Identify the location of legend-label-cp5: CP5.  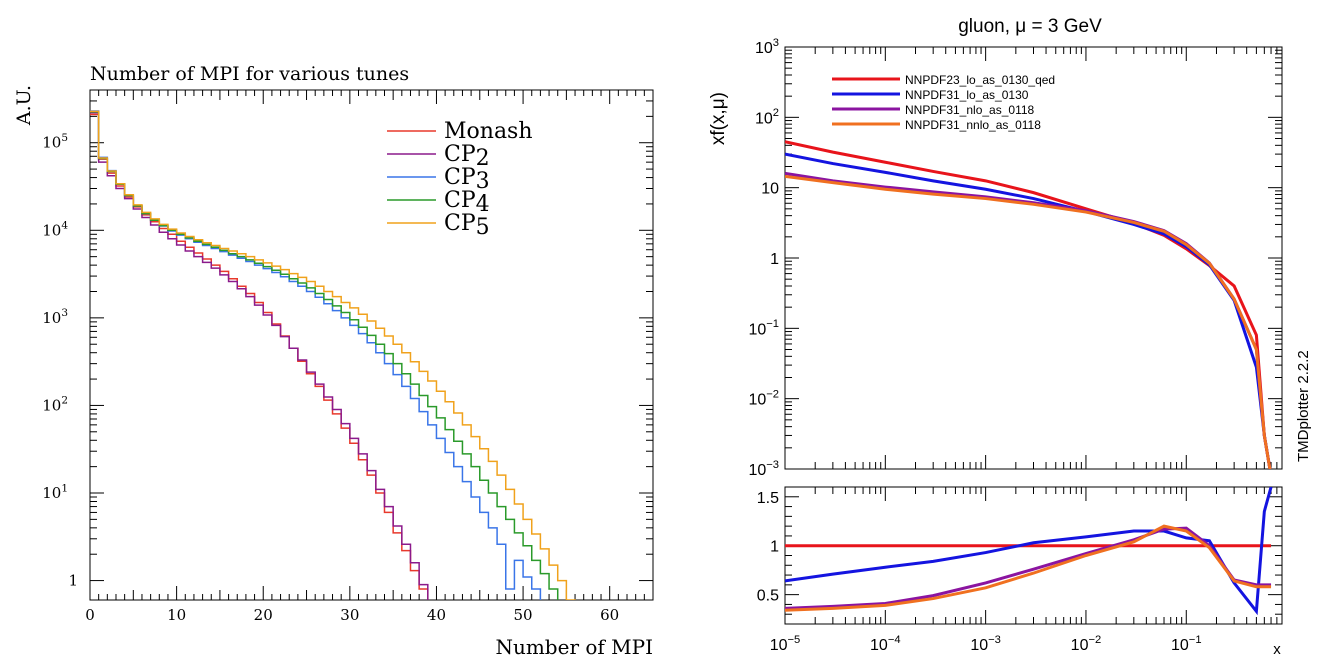
(467, 225).